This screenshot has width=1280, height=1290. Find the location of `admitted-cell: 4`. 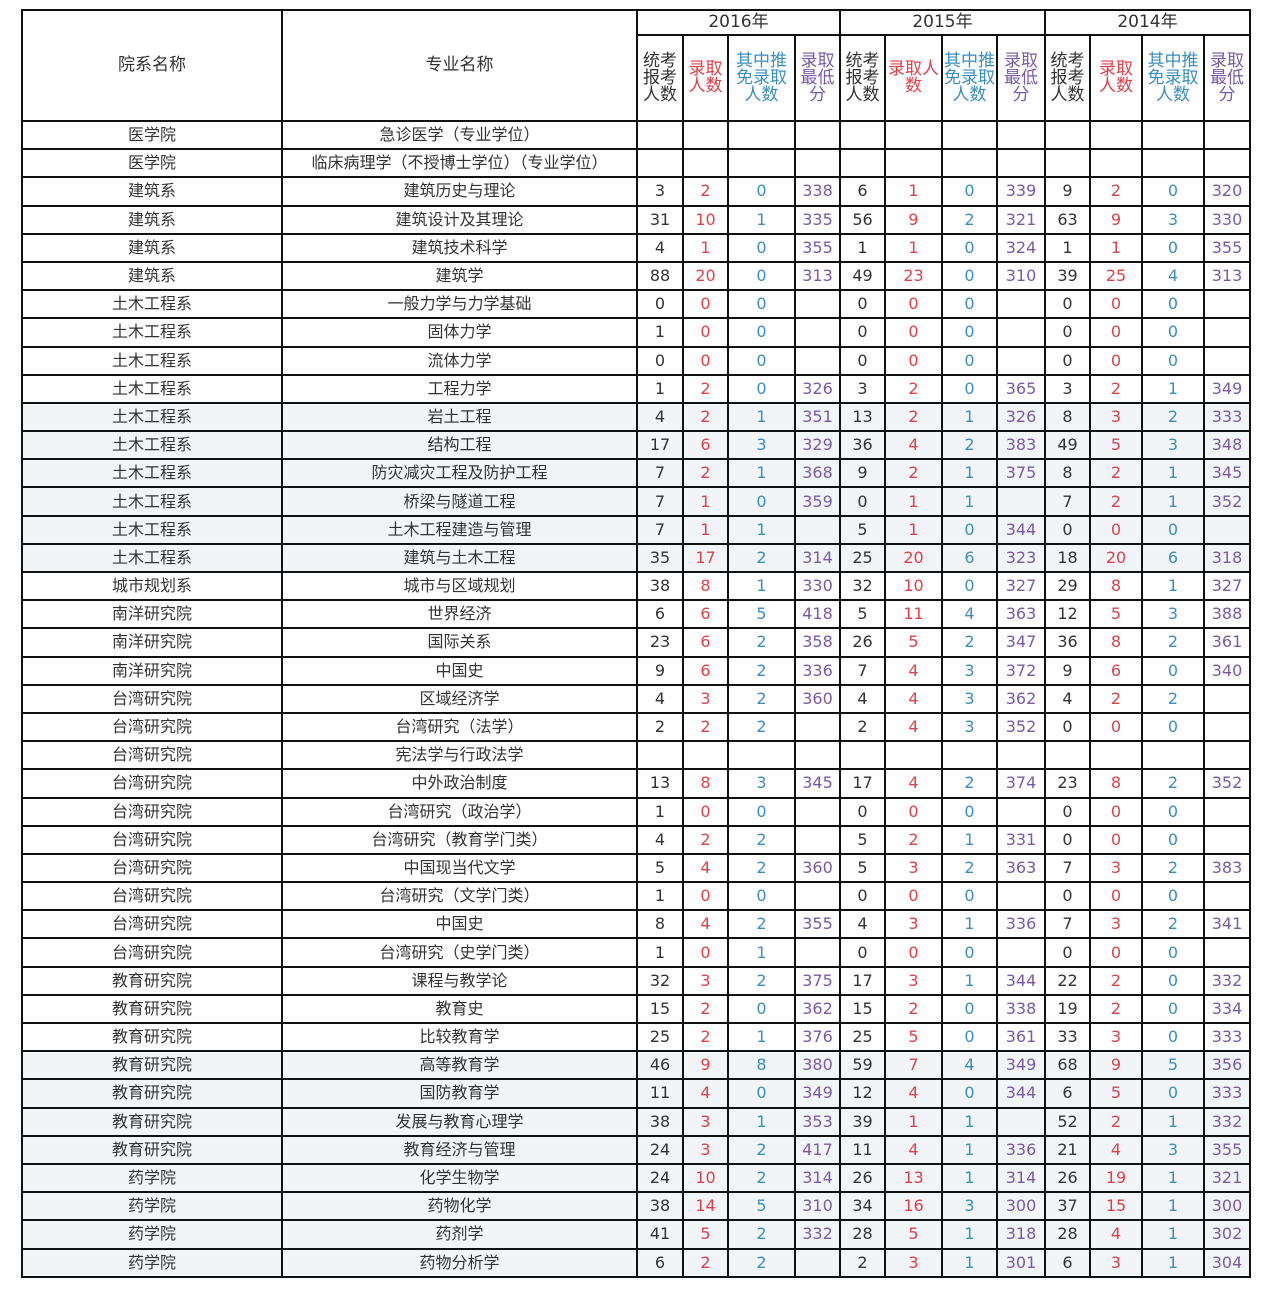

admitted-cell: 4 is located at coordinates (913, 445).